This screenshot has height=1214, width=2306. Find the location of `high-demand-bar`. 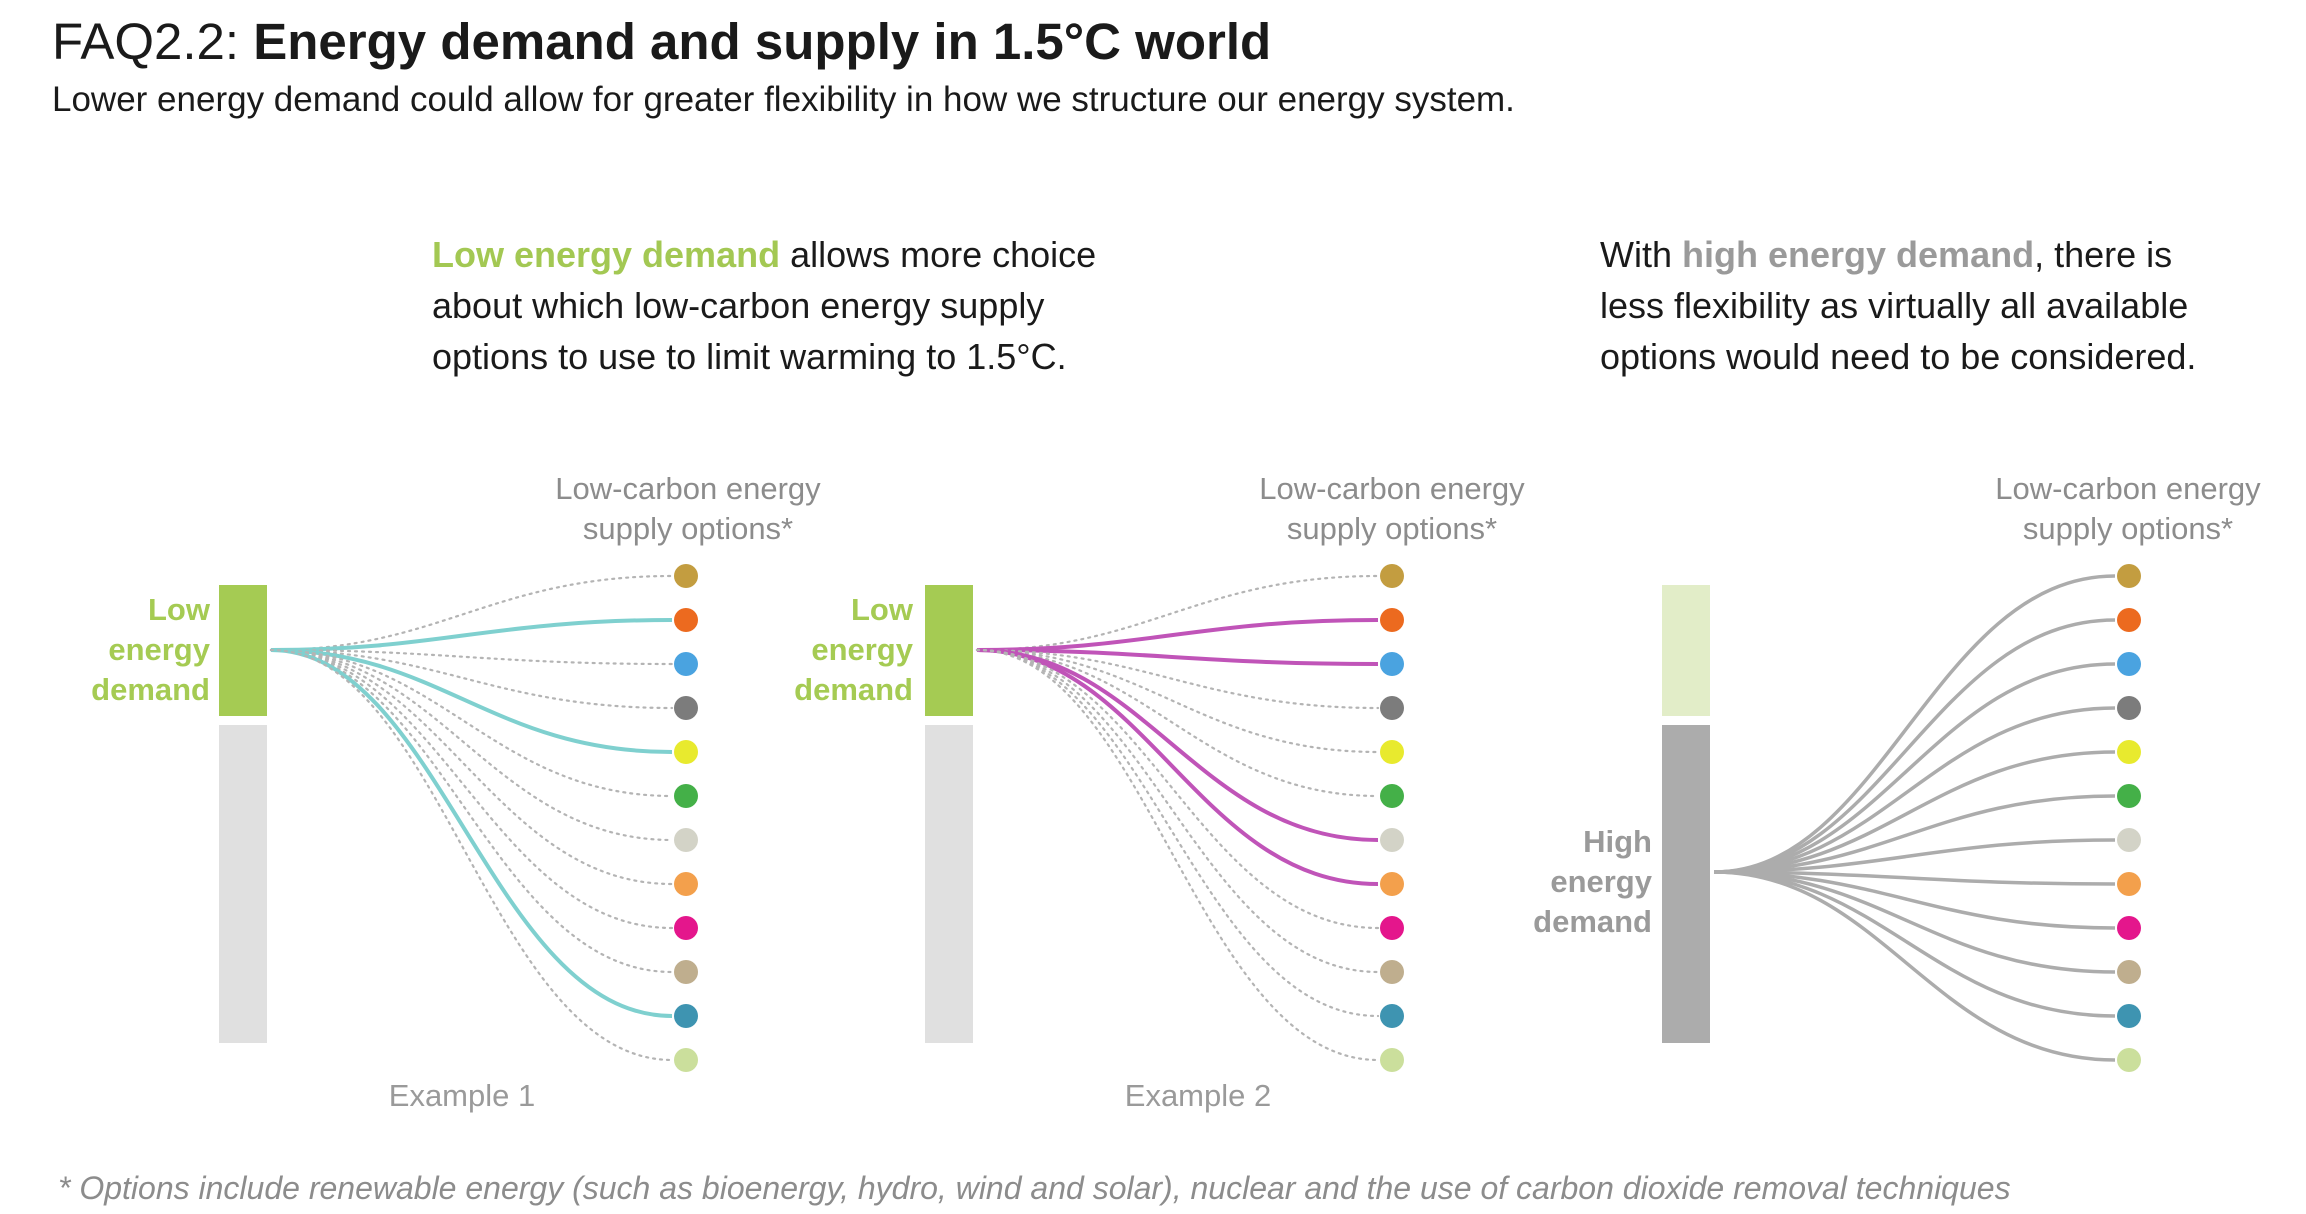

high-demand-bar is located at coordinates (1686, 884).